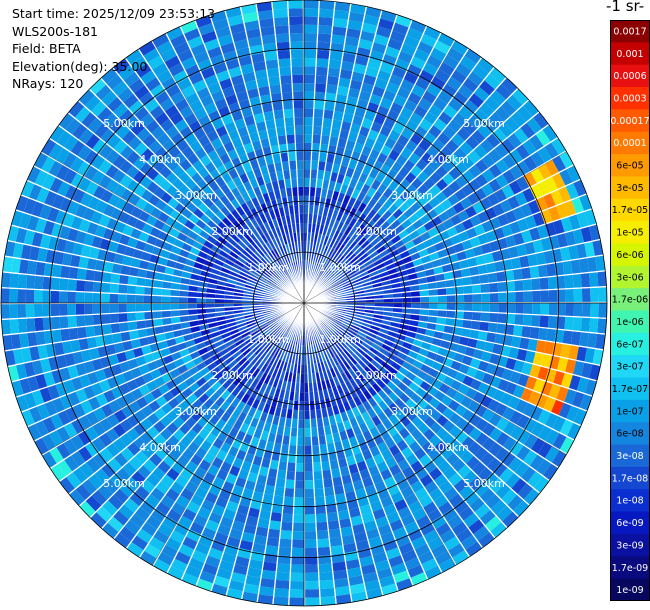  Describe the element at coordinates (268, 267) in the screenshot. I see `range-ring-label: 1.00km` at that location.